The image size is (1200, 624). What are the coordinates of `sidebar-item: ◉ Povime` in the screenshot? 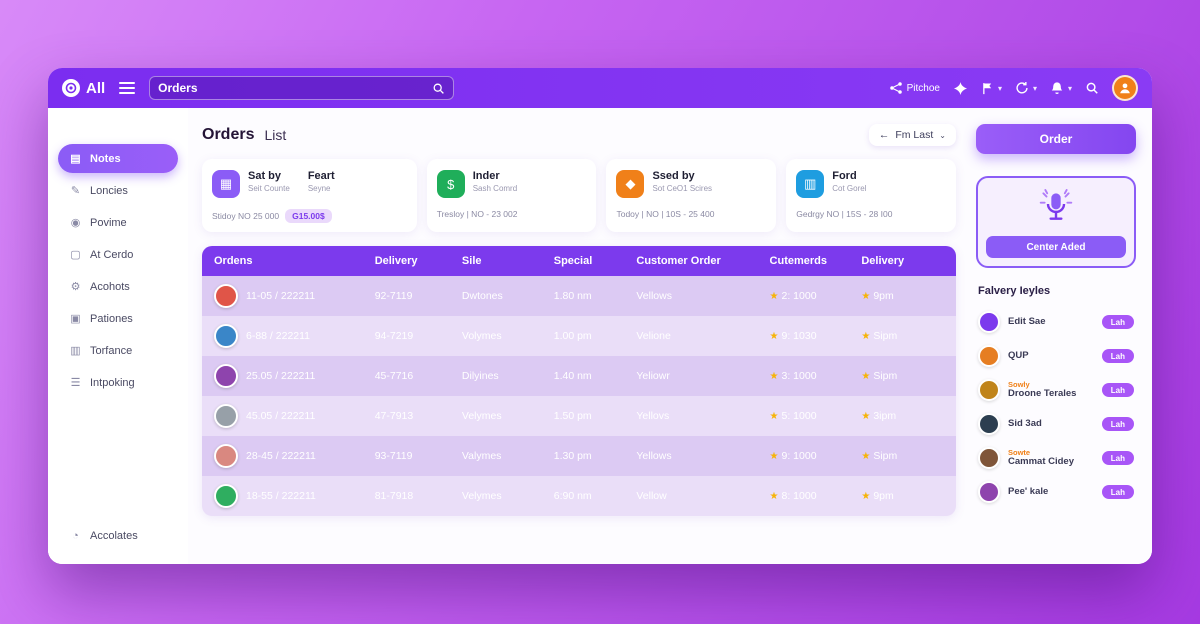 It's located at (118, 222).